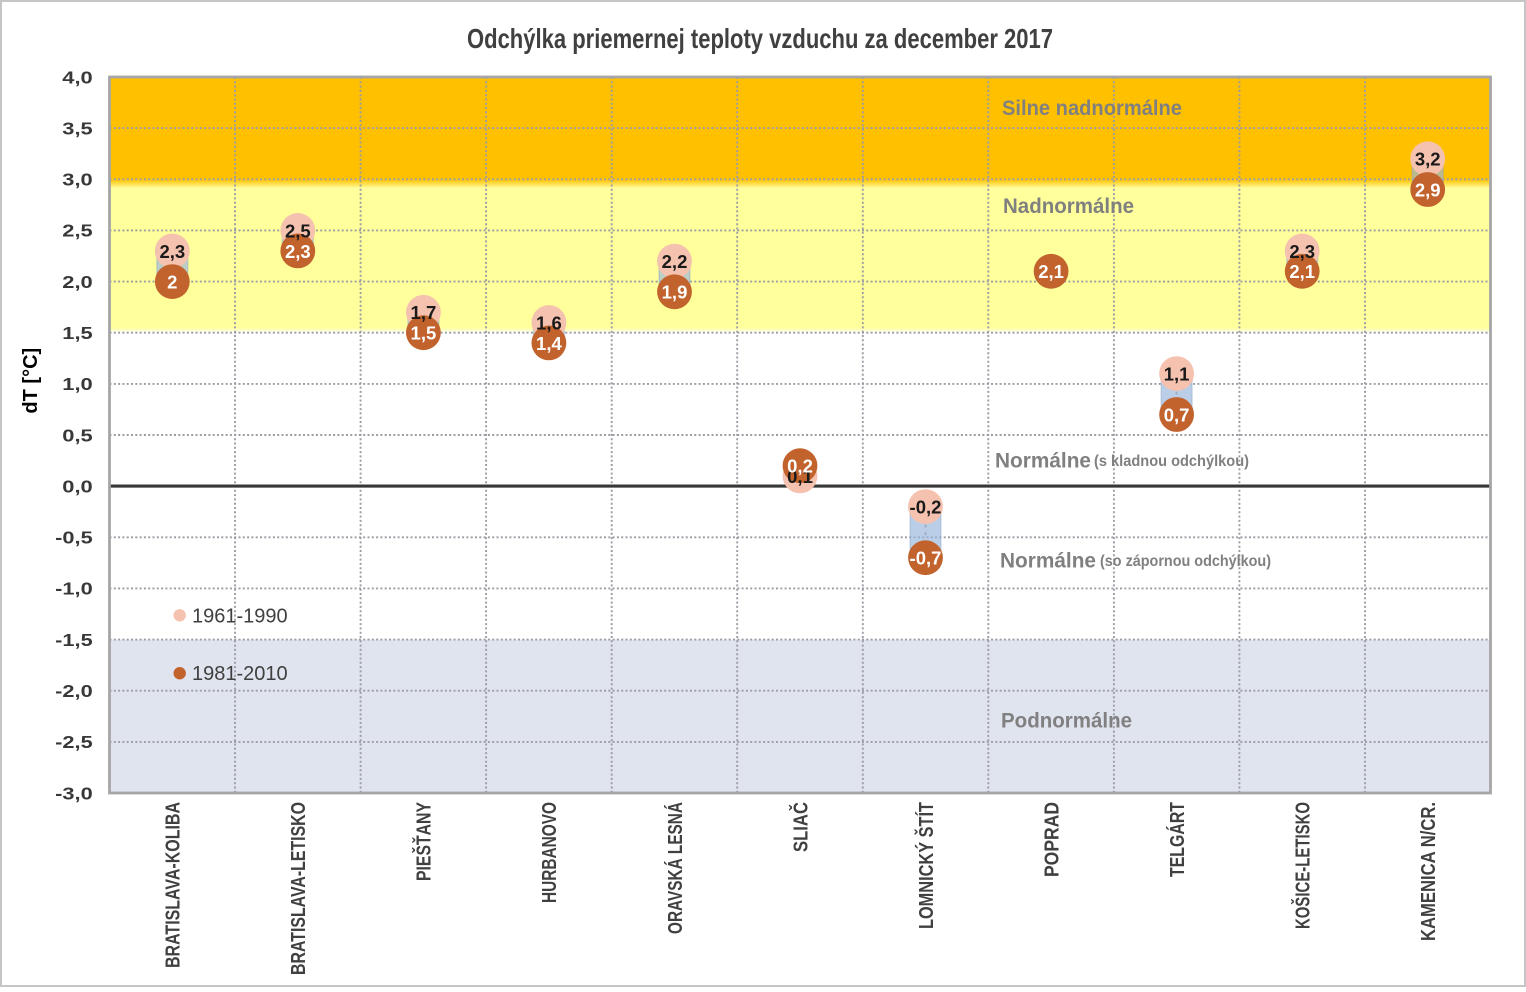 This screenshot has width=1526, height=992. What do you see at coordinates (174, 885) in the screenshot?
I see `svg-text: BRATISLAVA-KOLIBA` at bounding box center [174, 885].